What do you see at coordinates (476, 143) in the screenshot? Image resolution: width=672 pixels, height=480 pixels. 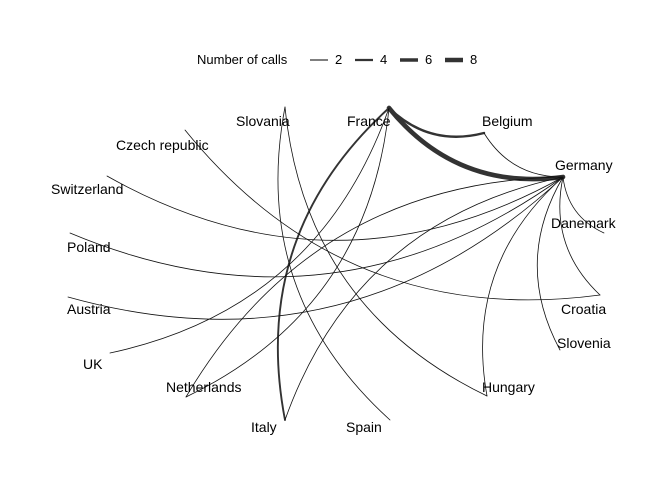 I see `edge-france-germany` at bounding box center [476, 143].